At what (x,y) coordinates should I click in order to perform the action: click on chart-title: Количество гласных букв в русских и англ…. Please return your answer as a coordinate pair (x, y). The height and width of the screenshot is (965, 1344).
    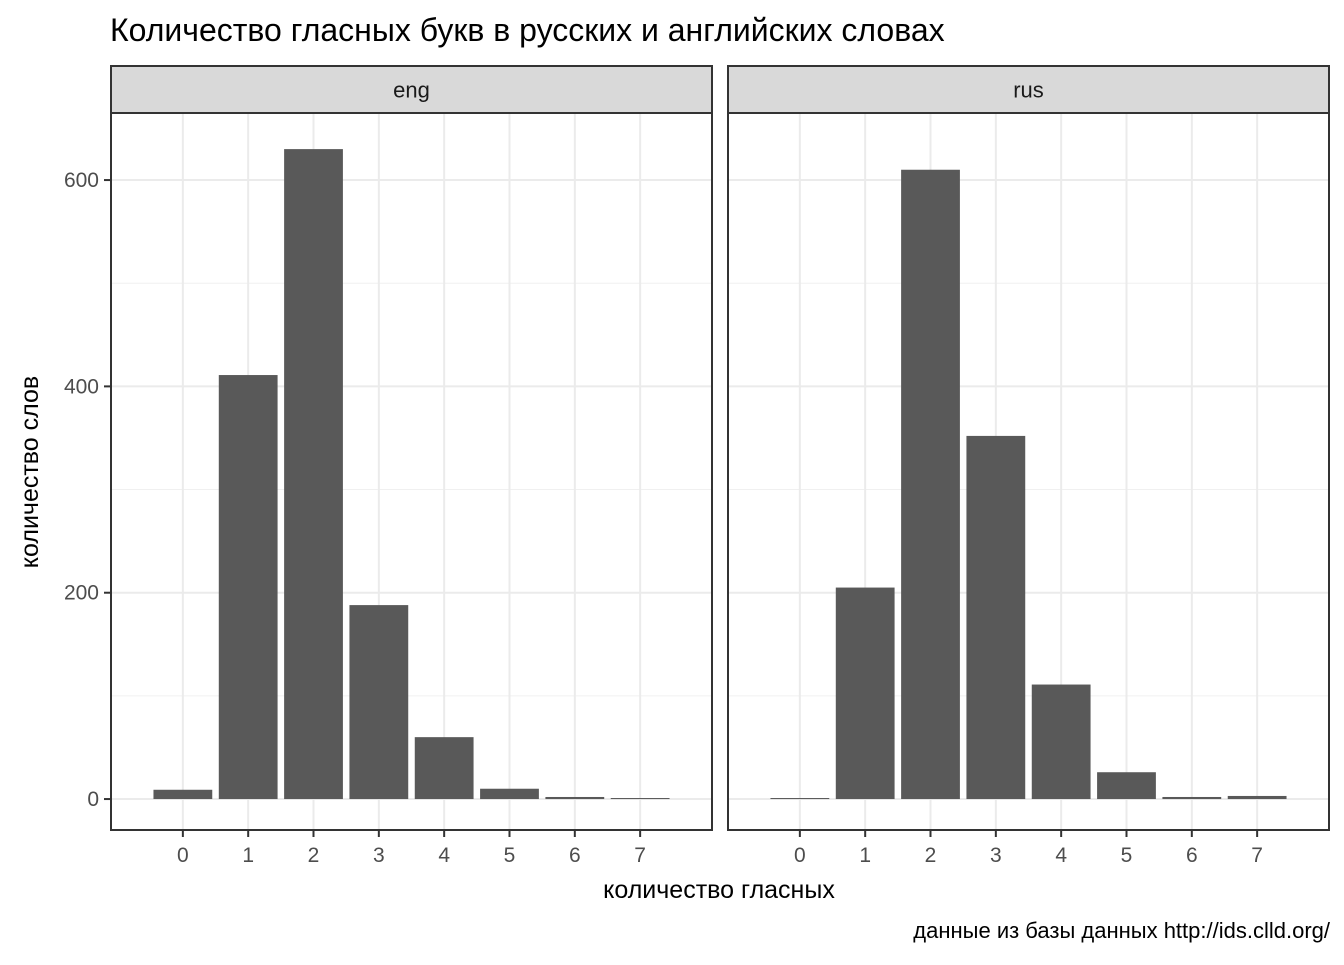
    Looking at the image, I should click on (527, 30).